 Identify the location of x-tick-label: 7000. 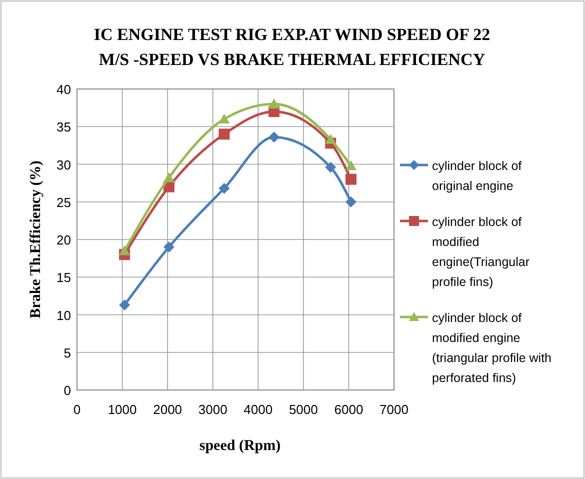
(394, 409).